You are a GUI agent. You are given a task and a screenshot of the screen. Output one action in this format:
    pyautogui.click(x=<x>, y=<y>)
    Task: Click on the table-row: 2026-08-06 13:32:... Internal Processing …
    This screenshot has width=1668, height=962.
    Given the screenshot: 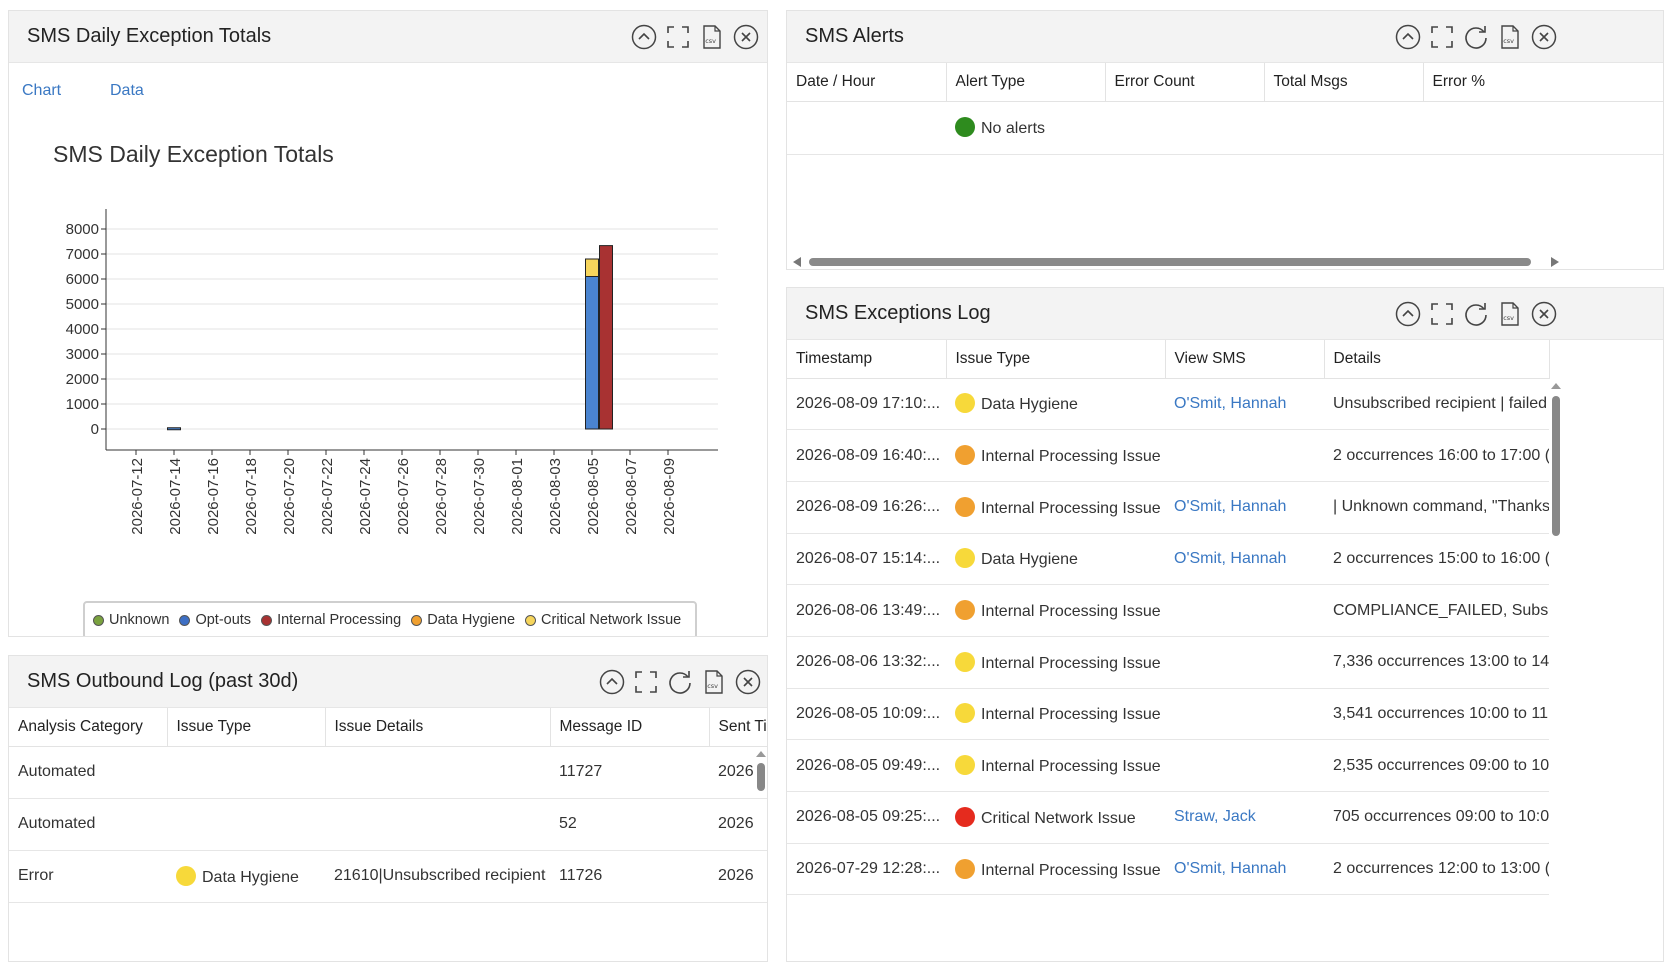 What is the action you would take?
    pyautogui.click(x=1168, y=662)
    